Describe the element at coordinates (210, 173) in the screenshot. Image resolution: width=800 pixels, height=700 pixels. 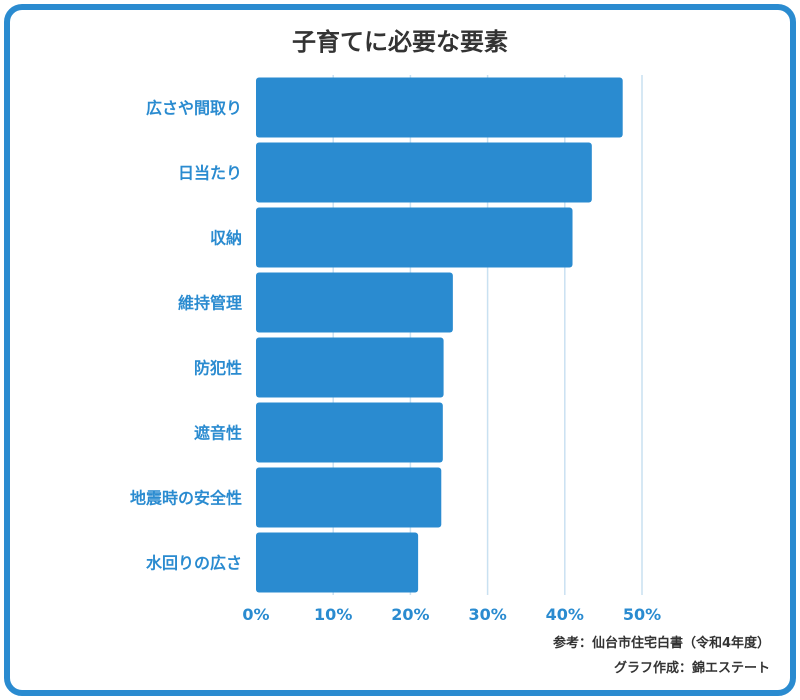
I see `category-label: 日当たり` at that location.